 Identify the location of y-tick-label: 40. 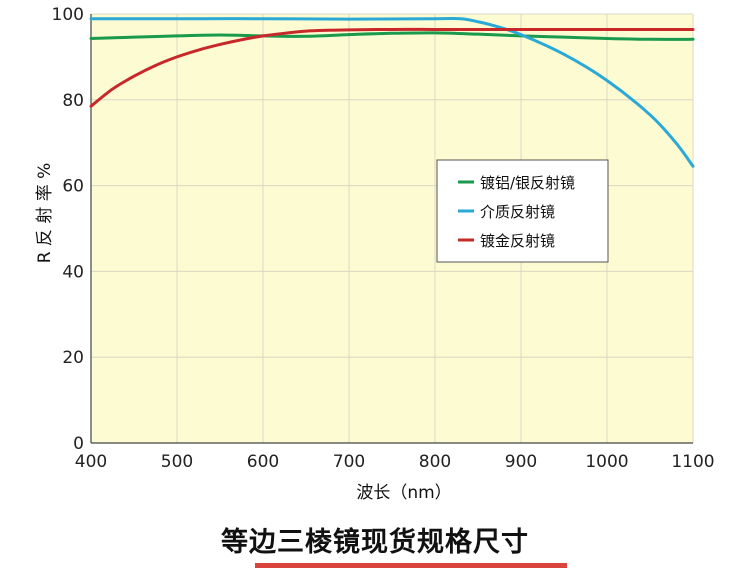
(73, 272).